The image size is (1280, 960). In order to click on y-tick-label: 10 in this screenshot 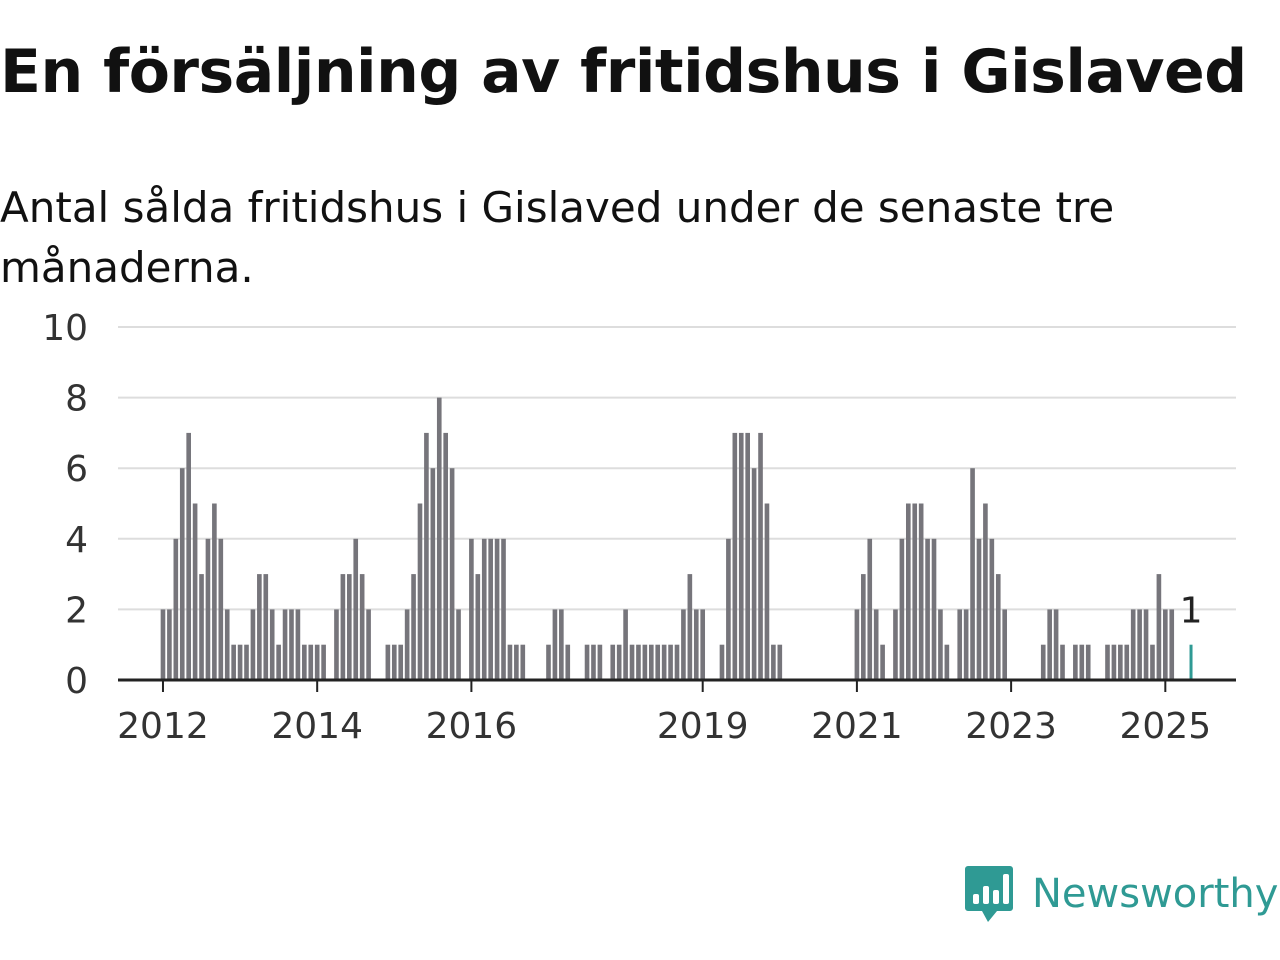, I will do `click(65, 328)`.